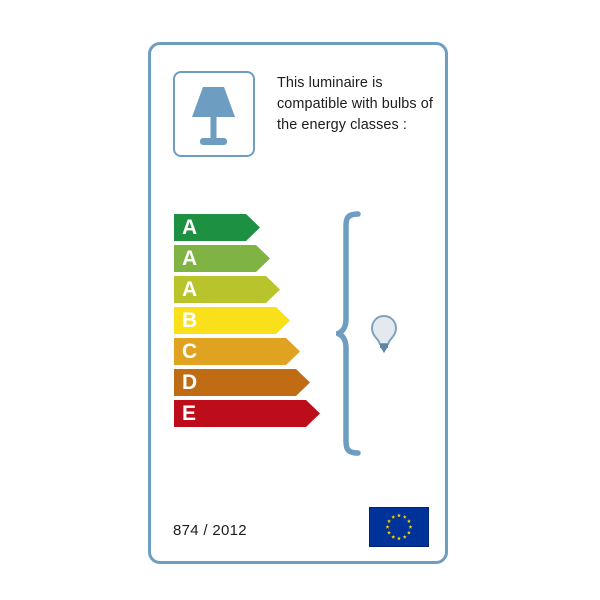  I want to click on energy-class-letter: C, so click(190, 351).